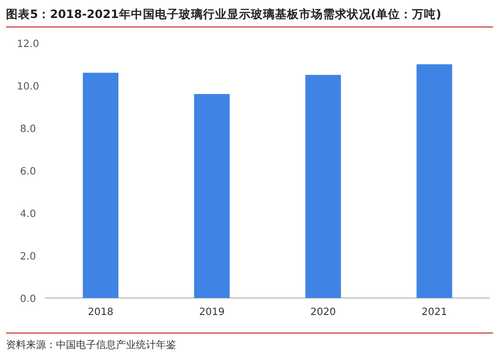 The height and width of the screenshot is (360, 499). What do you see at coordinates (28, 129) in the screenshot?
I see `y-tick-label: 8.0` at bounding box center [28, 129].